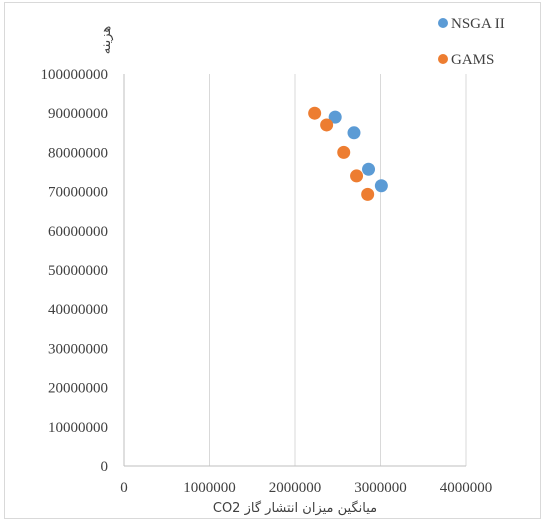 This screenshot has width=545, height=521. What do you see at coordinates (75, 75) in the screenshot?
I see `y-tick-label: 100000000` at bounding box center [75, 75].